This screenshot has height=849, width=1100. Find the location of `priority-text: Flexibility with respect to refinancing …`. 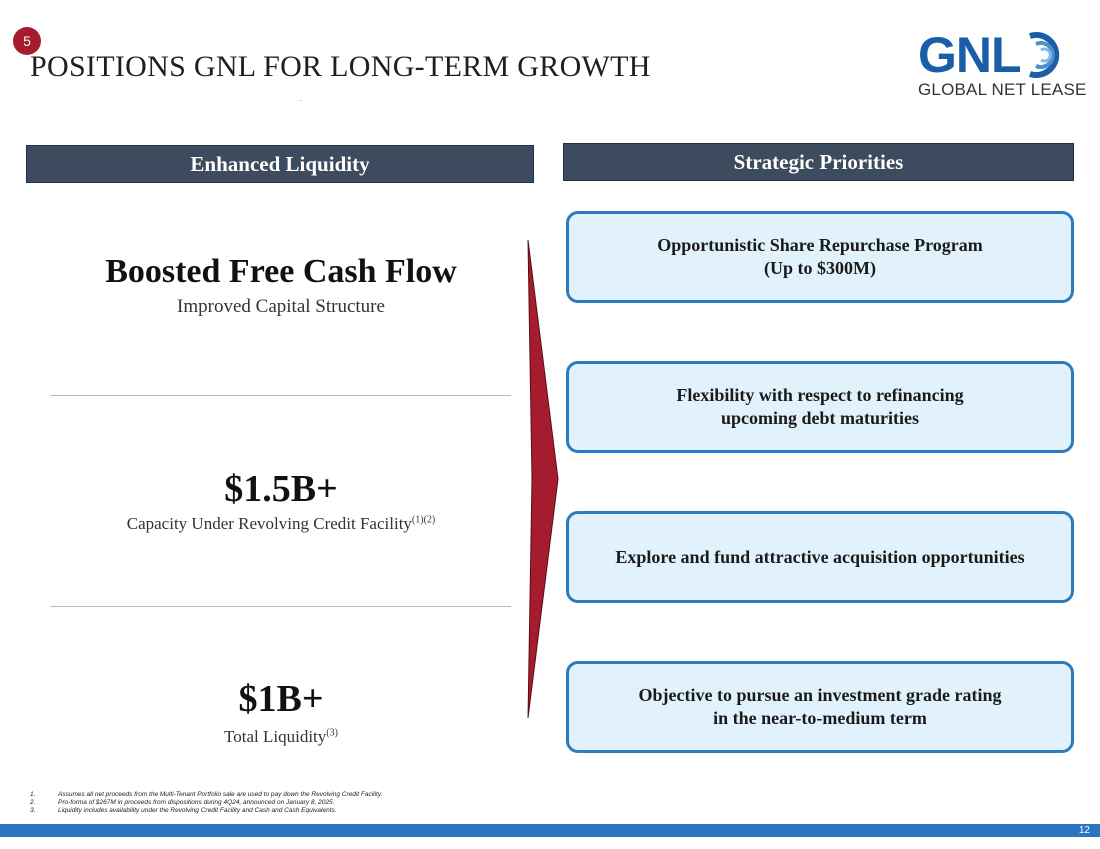

priority-text: Flexibility with respect to refinancing … is located at coordinates (820, 406).